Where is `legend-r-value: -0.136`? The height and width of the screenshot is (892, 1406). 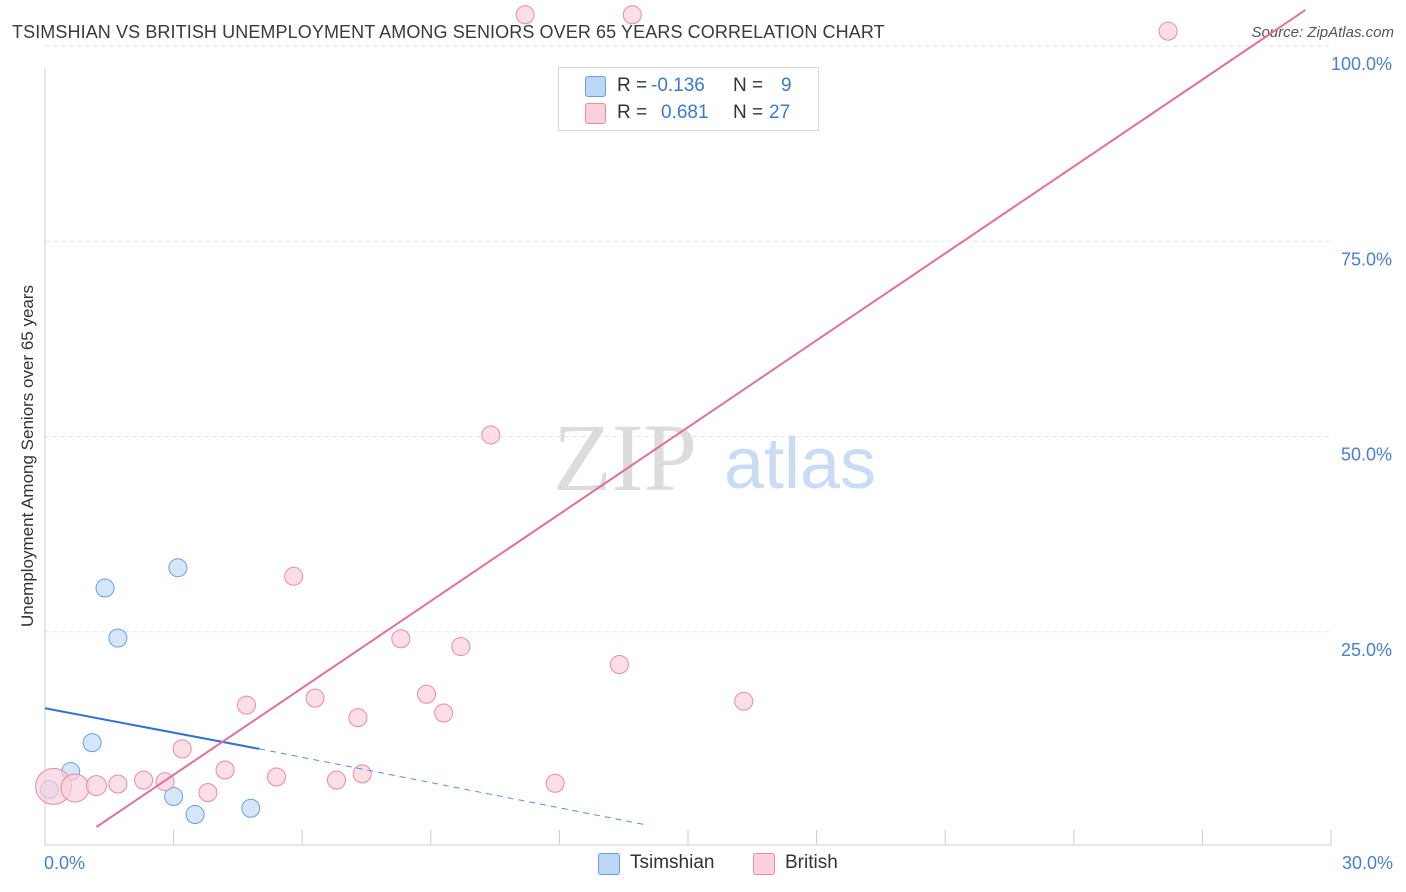
legend-r-value: -0.136 is located at coordinates (678, 85).